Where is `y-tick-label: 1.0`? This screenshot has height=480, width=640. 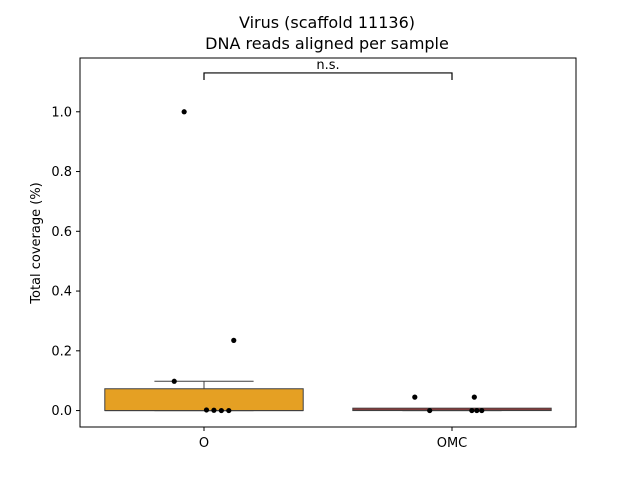
y-tick-label: 1.0 is located at coordinates (61, 112).